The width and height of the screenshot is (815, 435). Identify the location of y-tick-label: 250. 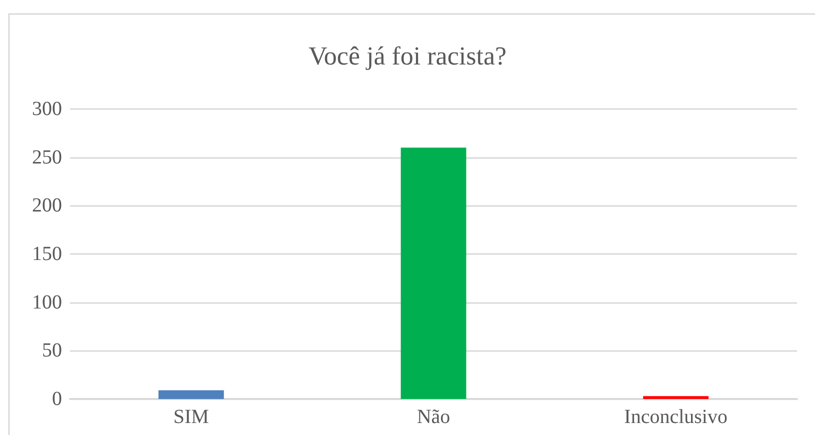
(47, 157).